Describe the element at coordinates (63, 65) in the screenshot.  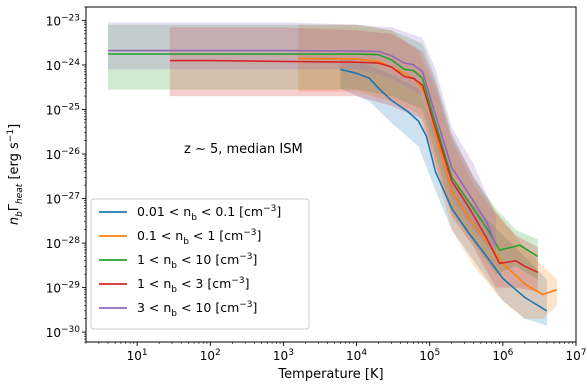
I see `y-tick-label: 10−24` at that location.